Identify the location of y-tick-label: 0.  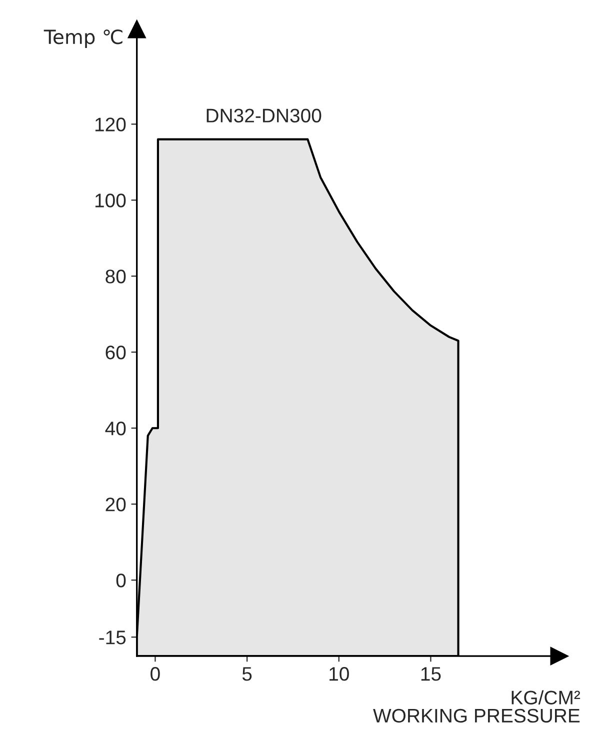
(121, 581).